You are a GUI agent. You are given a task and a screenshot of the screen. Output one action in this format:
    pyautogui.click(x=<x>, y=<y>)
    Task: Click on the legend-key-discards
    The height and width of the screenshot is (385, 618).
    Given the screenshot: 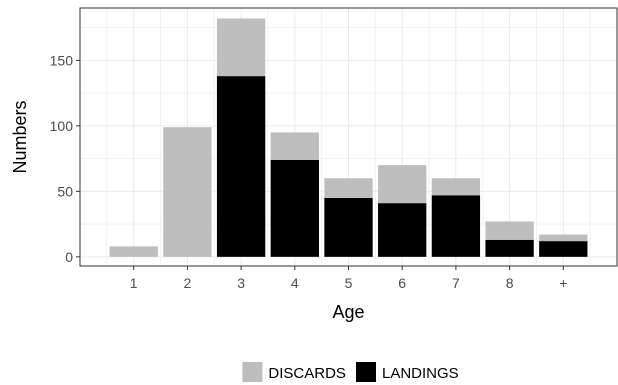 What is the action you would take?
    pyautogui.click(x=252, y=372)
    